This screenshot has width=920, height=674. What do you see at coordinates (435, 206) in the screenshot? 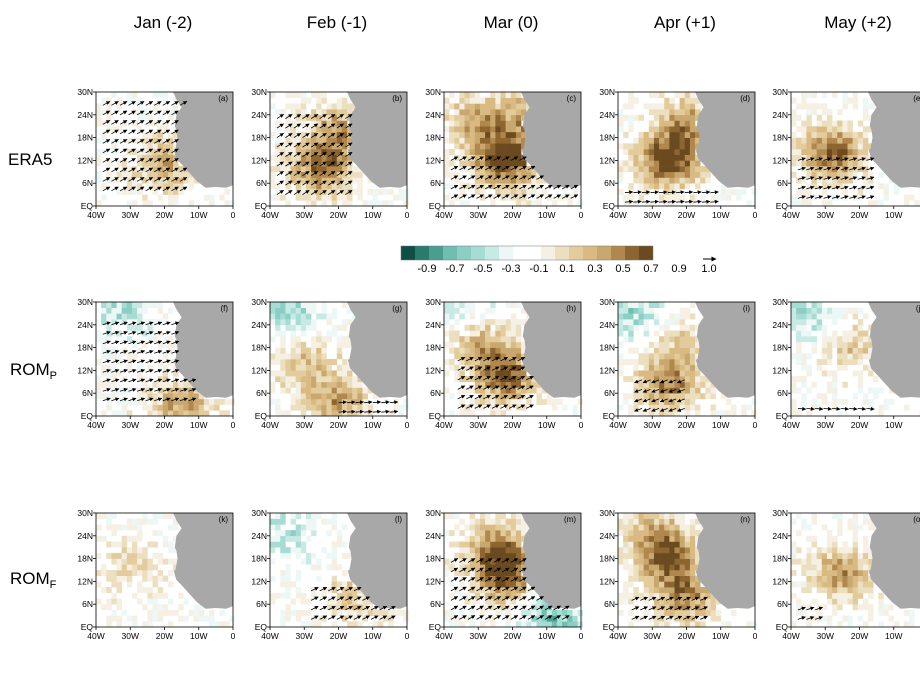
I see `y-tick-label: EQ` at bounding box center [435, 206].